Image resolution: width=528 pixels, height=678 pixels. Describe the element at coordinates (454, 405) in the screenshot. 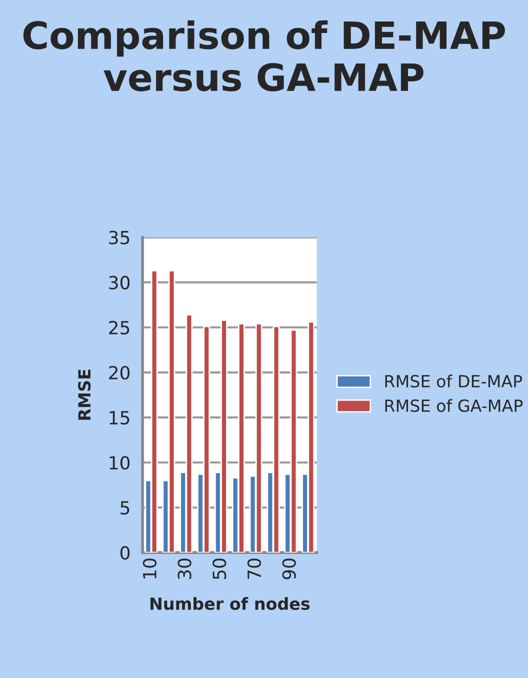

I see `legend-label: RMSE of GA-MAP` at that location.